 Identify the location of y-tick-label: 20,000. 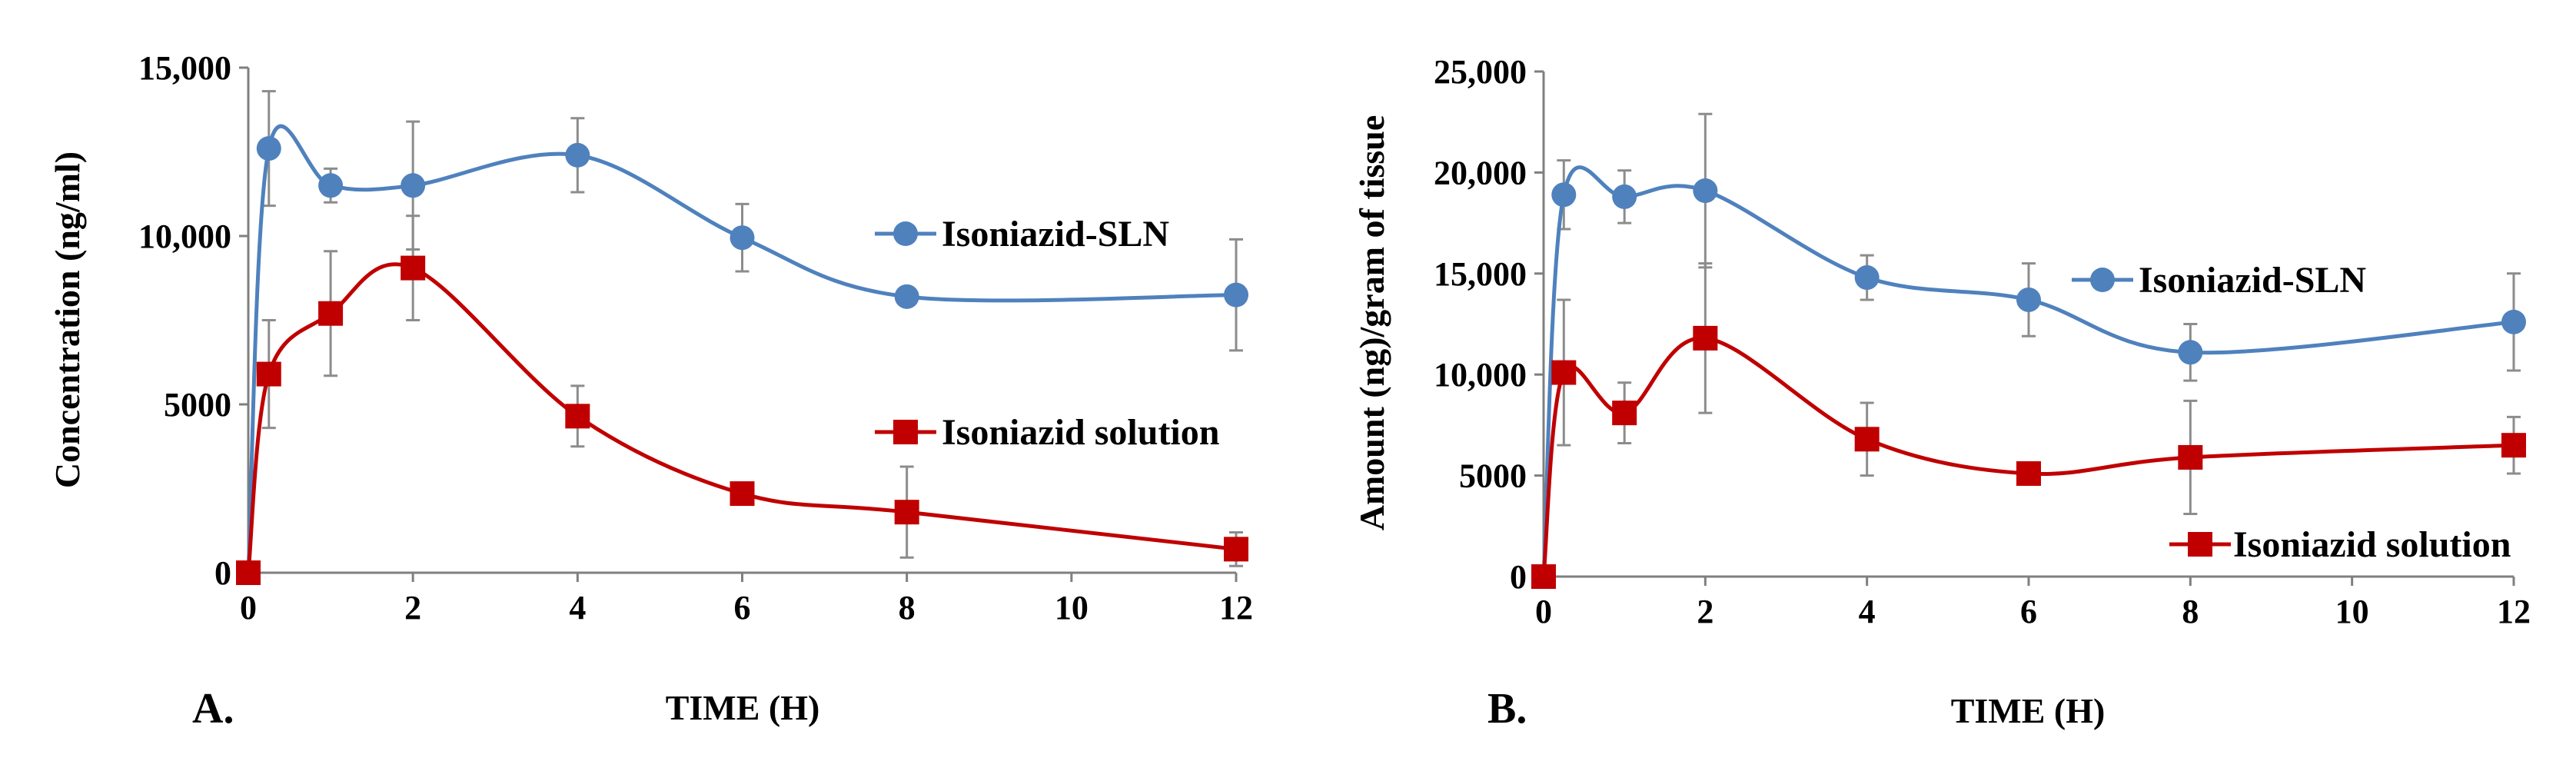
(1480, 172).